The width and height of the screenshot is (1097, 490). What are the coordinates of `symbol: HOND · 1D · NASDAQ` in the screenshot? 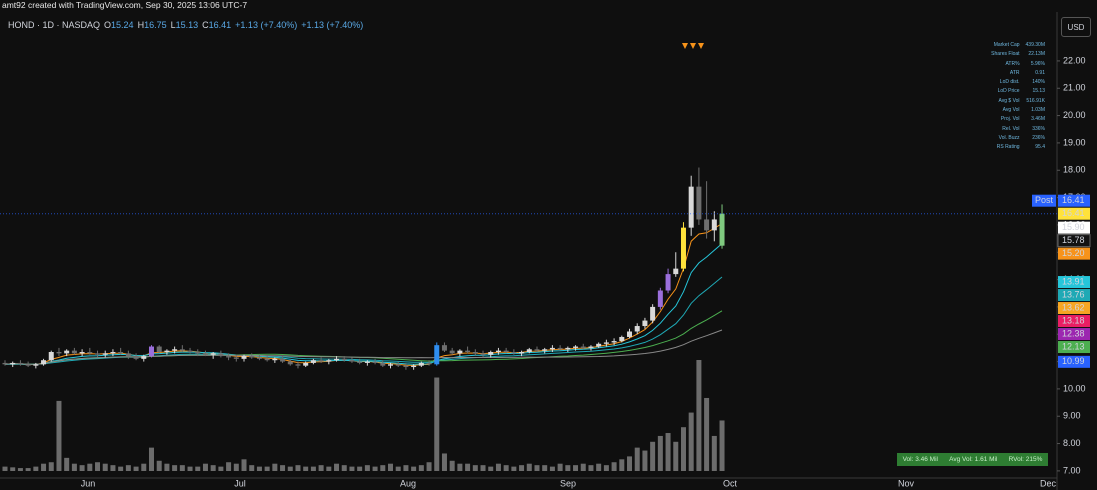 It's located at (54, 25).